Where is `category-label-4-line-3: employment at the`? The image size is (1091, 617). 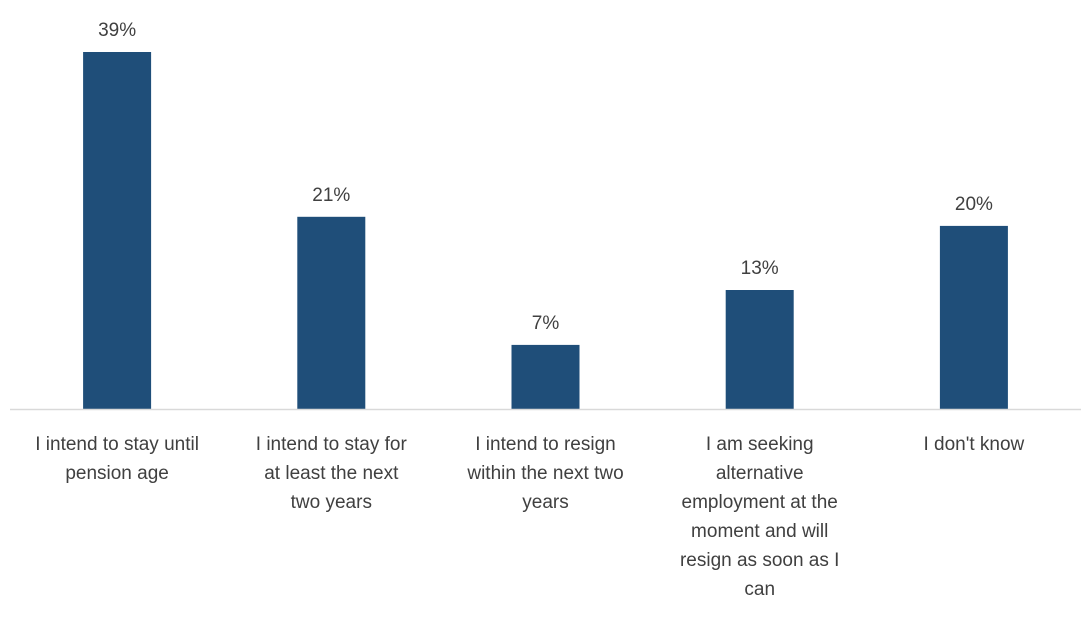 category-label-4-line-3: employment at the is located at coordinates (760, 502).